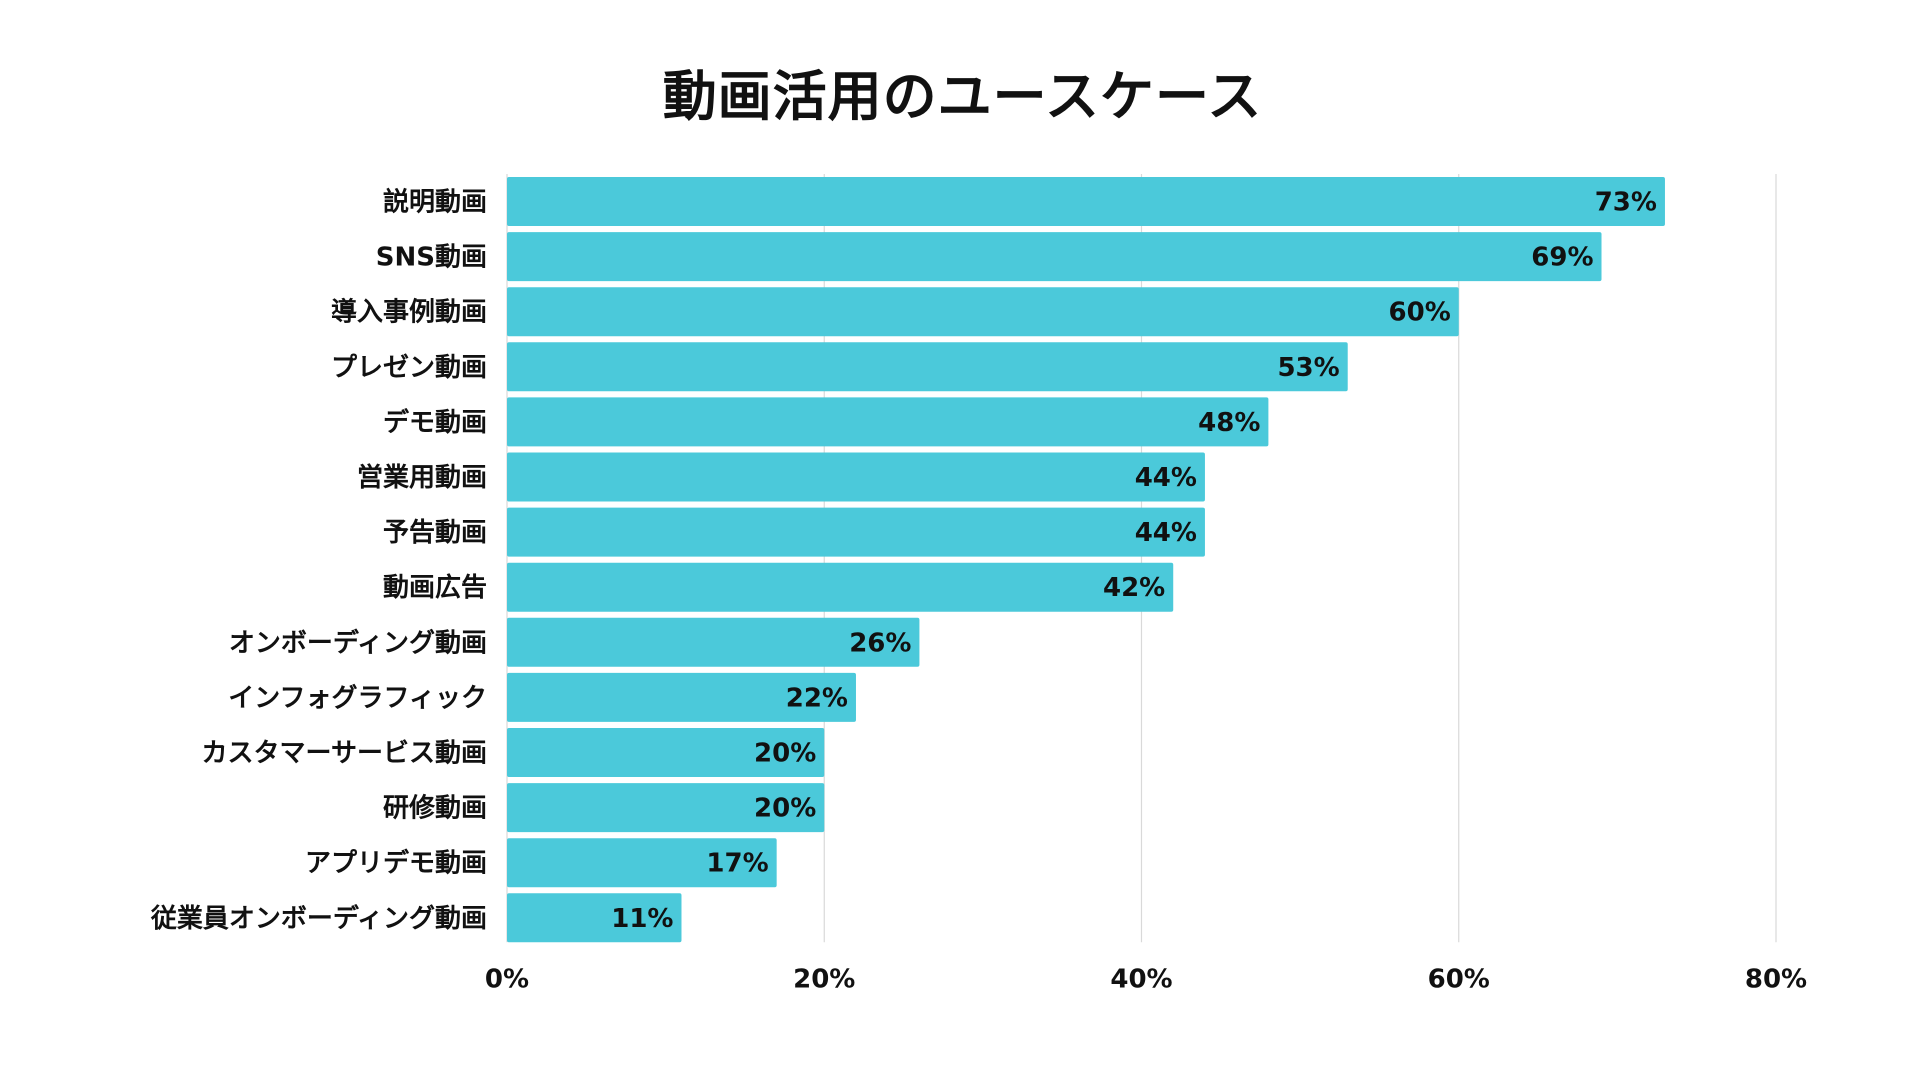 This screenshot has height=1080, width=1920. Describe the element at coordinates (817, 698) in the screenshot. I see `data-label: 22%` at that location.